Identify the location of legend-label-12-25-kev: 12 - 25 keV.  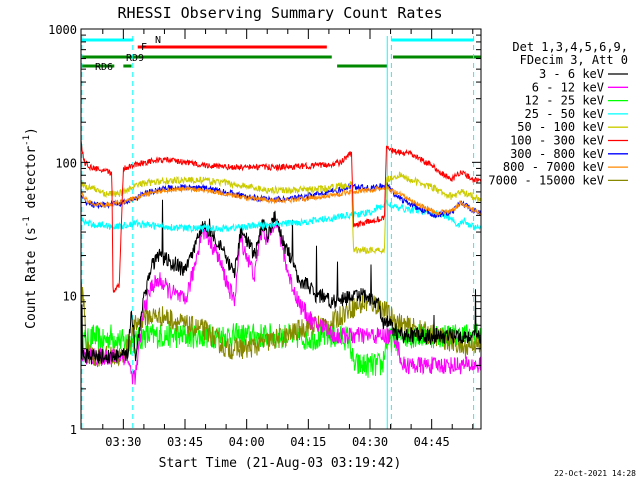
(564, 101).